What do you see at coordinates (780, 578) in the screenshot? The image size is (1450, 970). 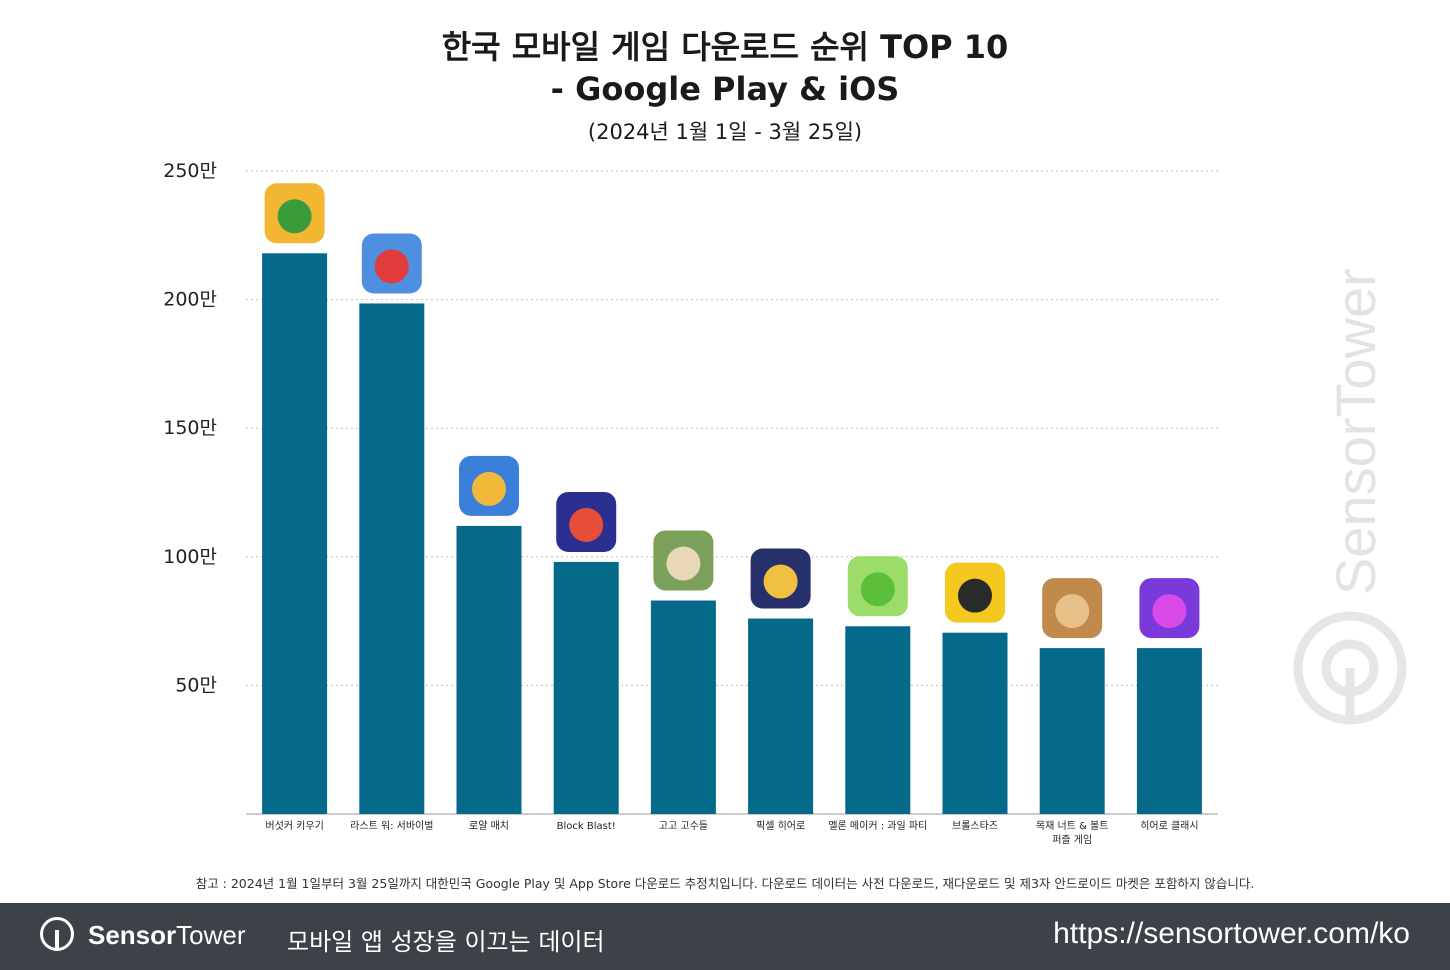 I see `pixel-hero-app-icon` at bounding box center [780, 578].